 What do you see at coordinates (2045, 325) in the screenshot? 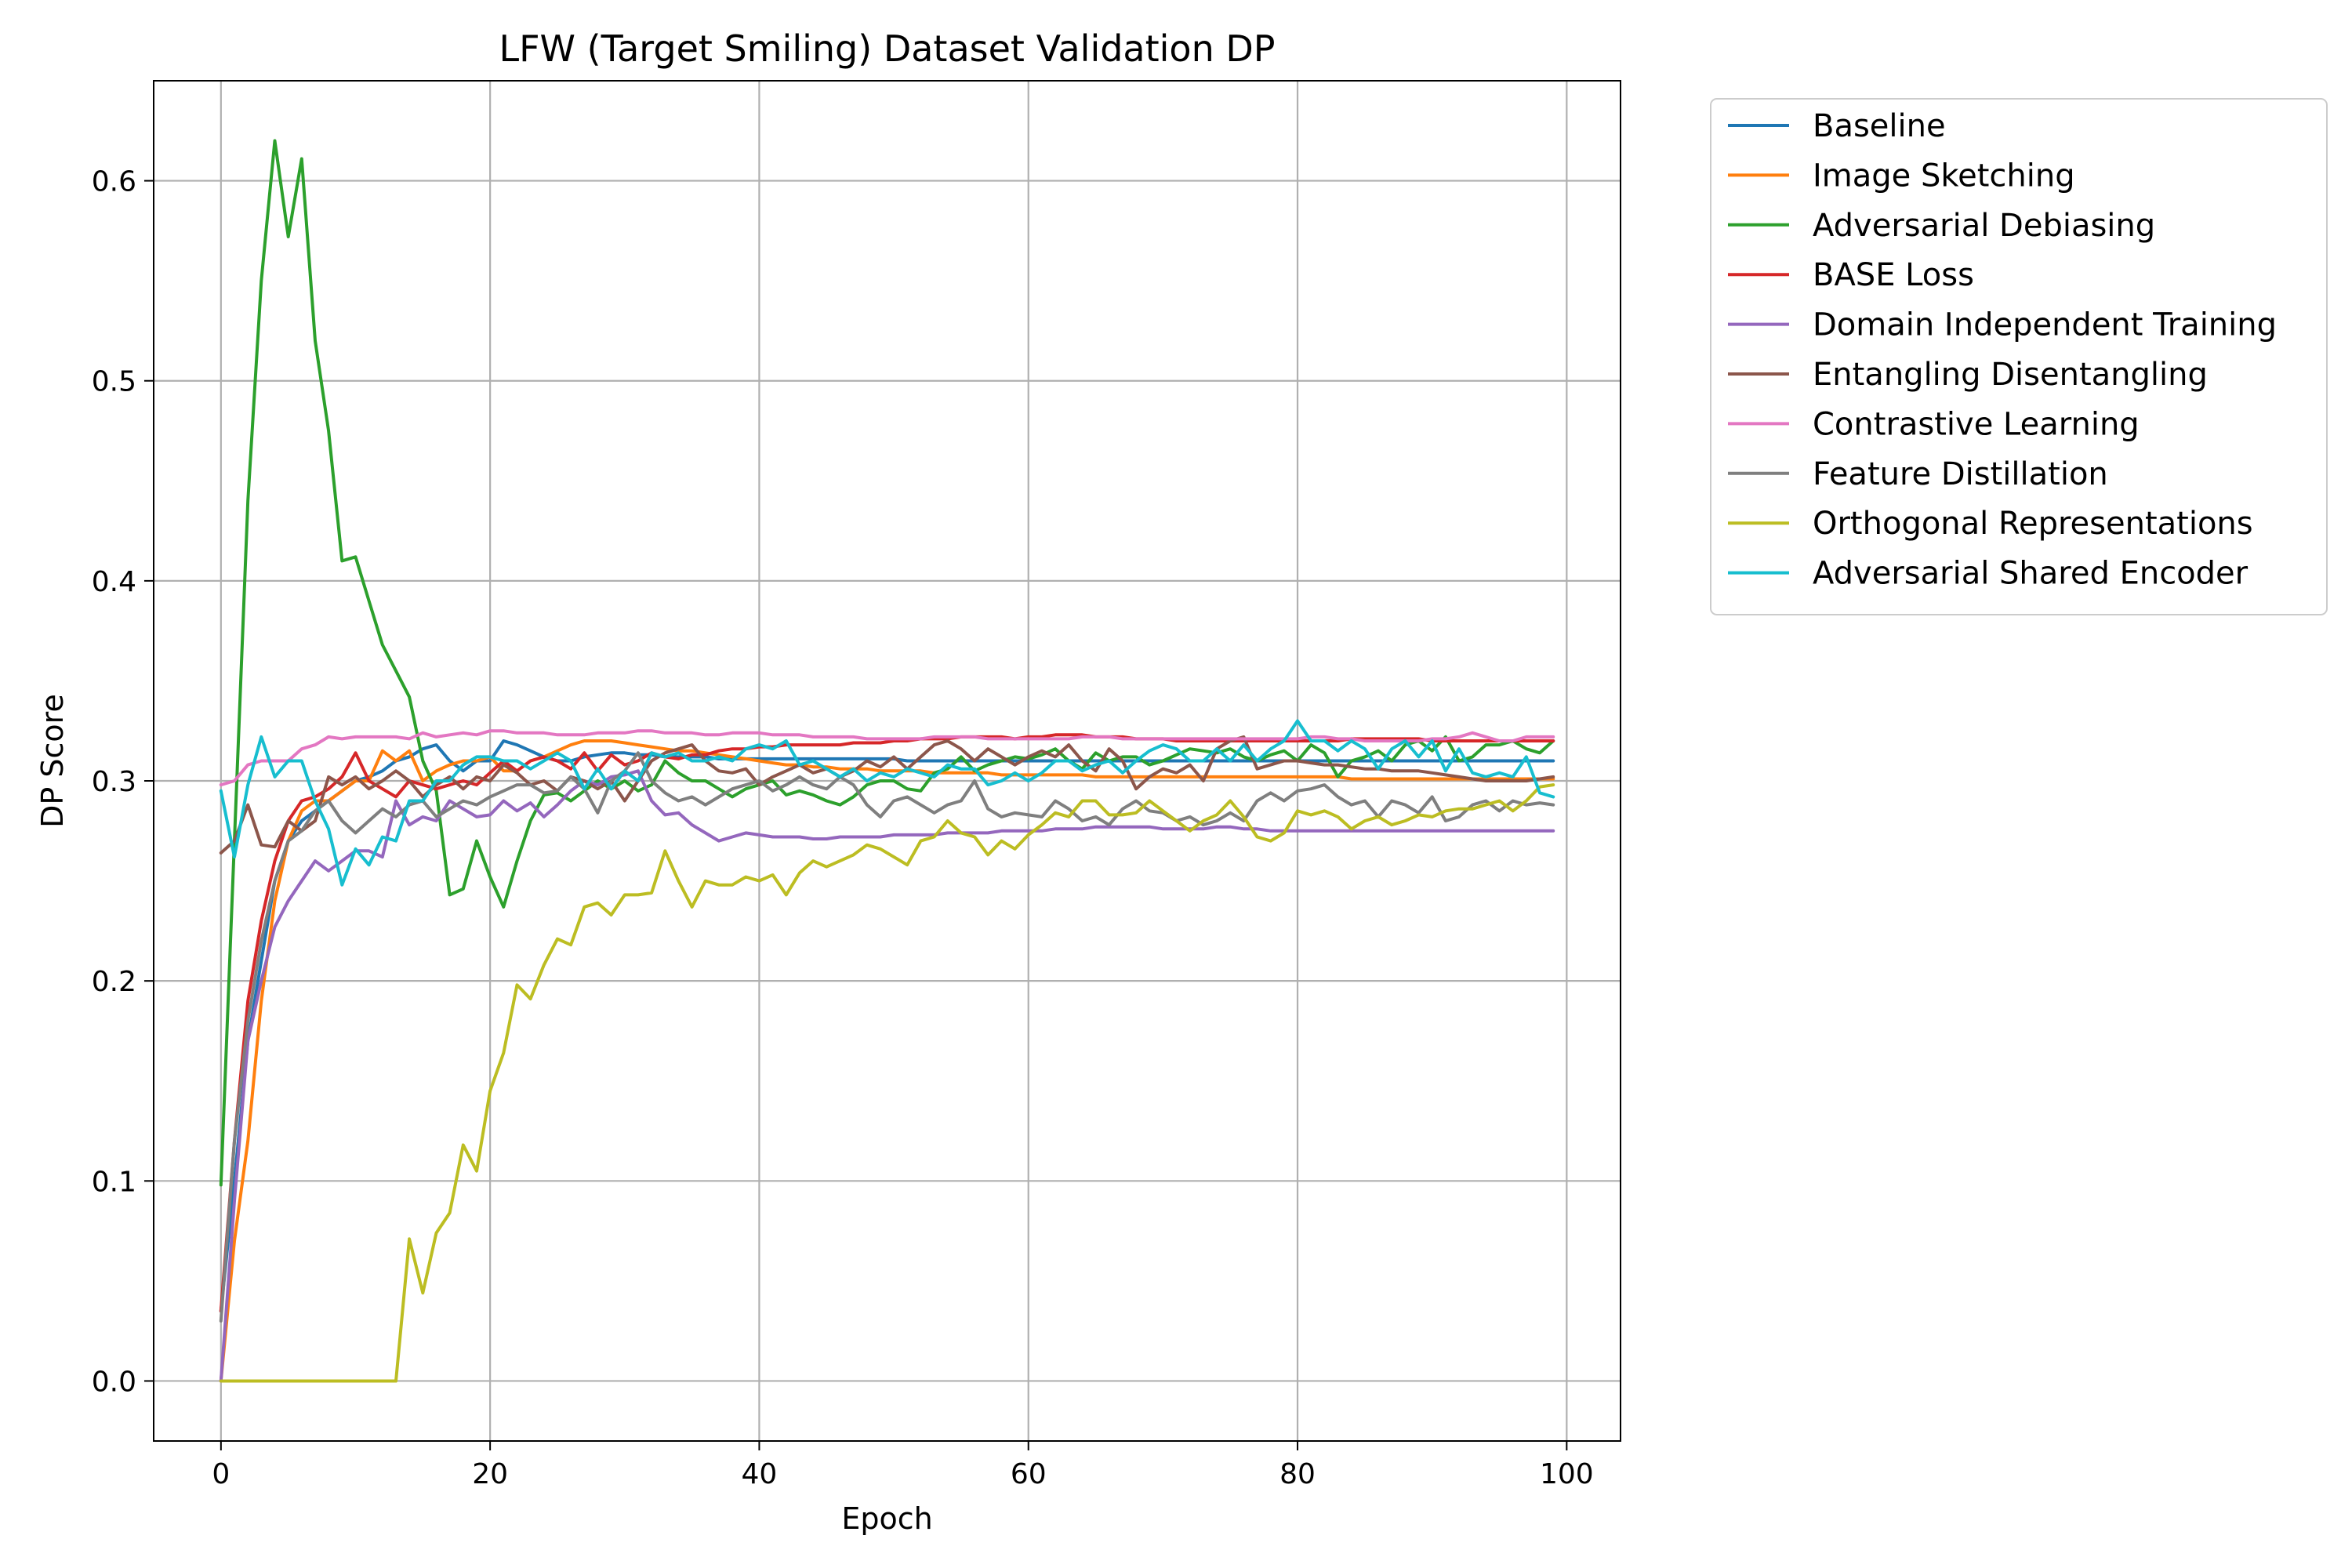
I see `legend-label-domain-independent-training: Domain Independent Training` at bounding box center [2045, 325].